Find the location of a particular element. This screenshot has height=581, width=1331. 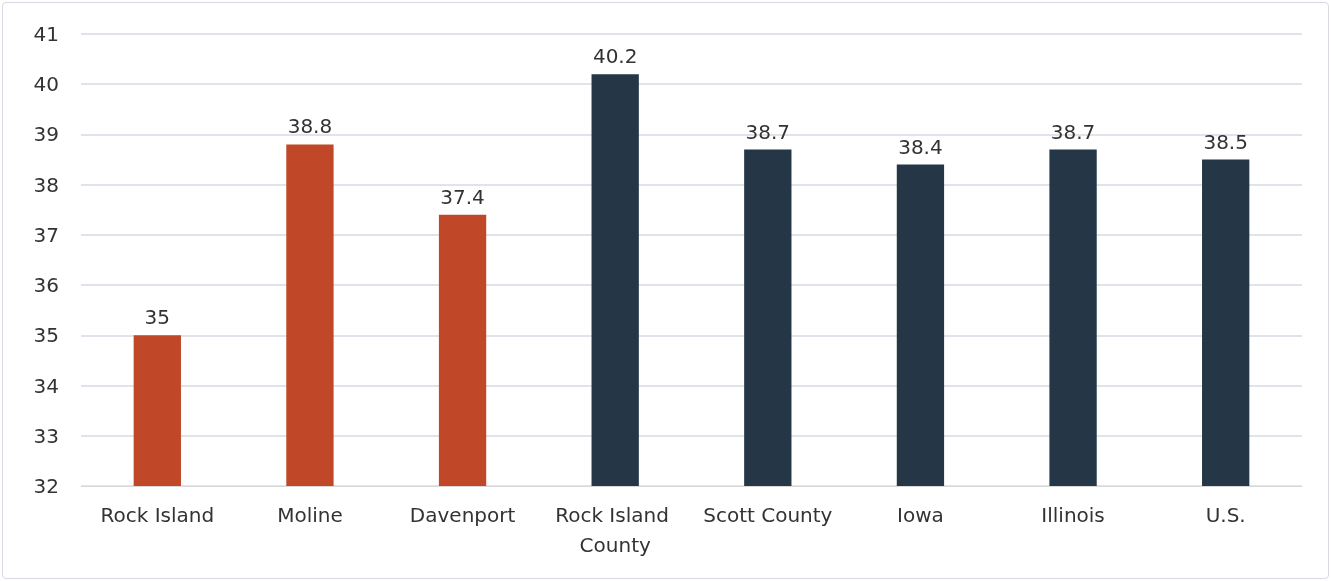

x-tick-label: Rock Island is located at coordinates (157, 515).